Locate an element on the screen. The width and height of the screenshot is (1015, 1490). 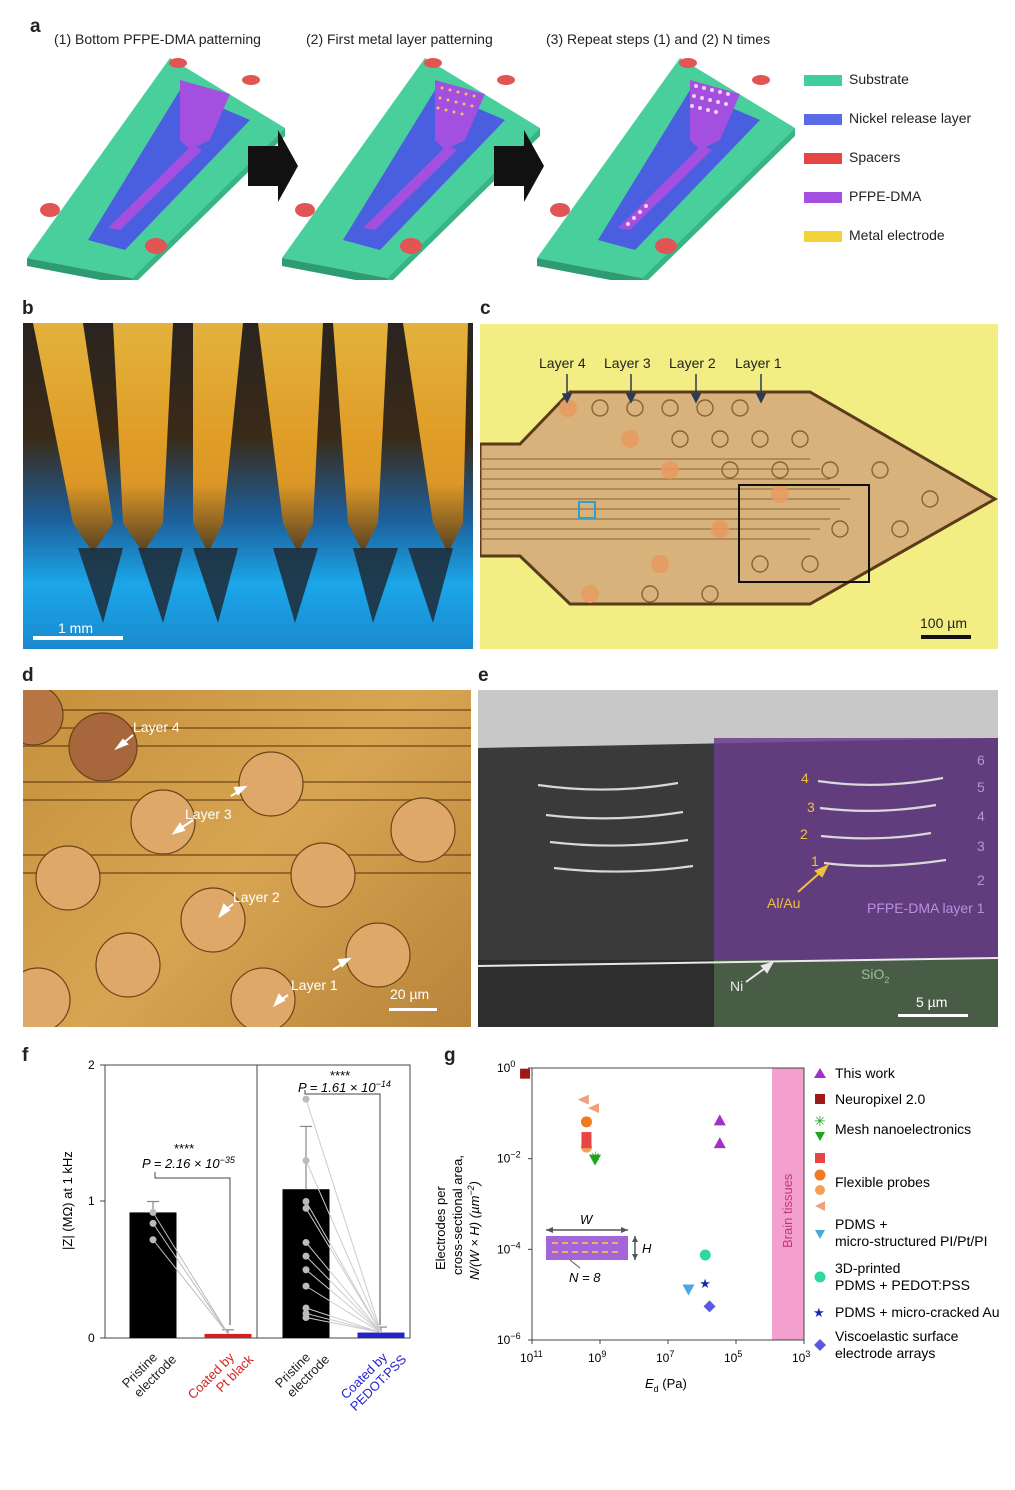
f-significance-1: **** P = 2.16 × 10−35 is located at coordinates (189, 1233).